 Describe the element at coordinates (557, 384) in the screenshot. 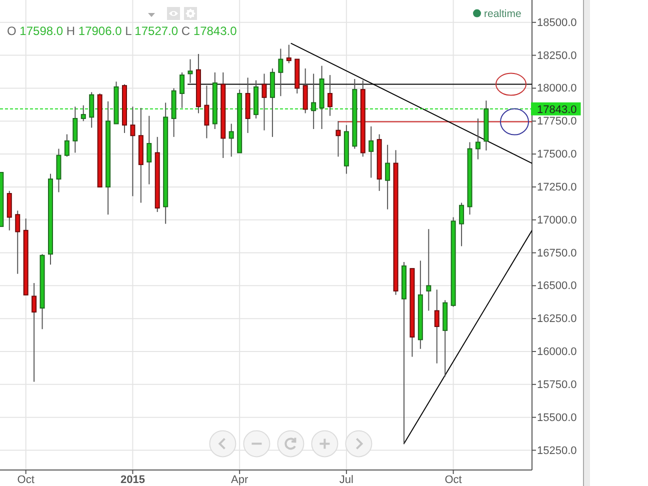

I see `y-tick-label: 15750.0` at that location.